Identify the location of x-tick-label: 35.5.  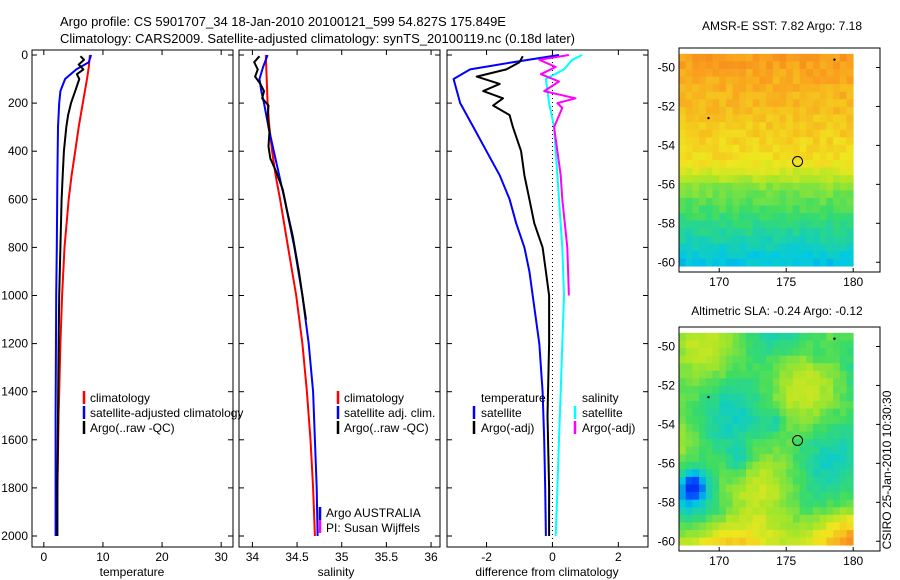
(387, 557).